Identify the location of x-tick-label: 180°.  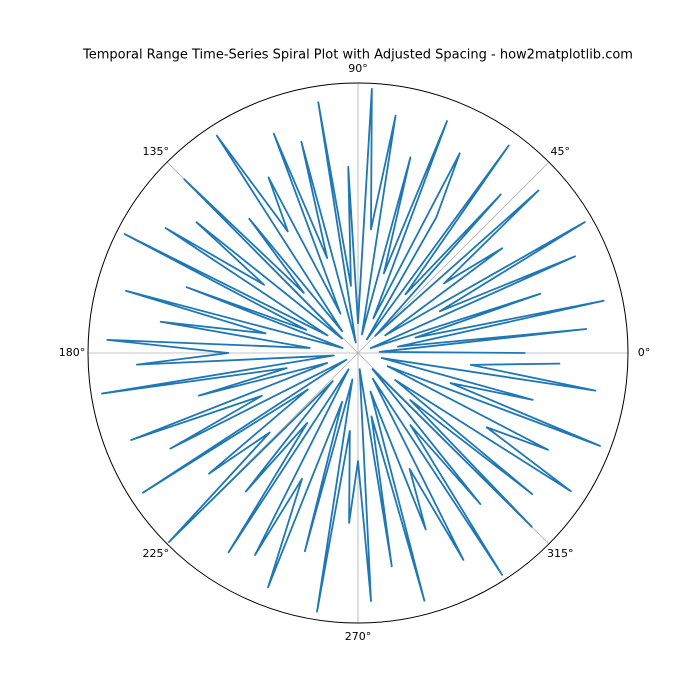
(72, 352).